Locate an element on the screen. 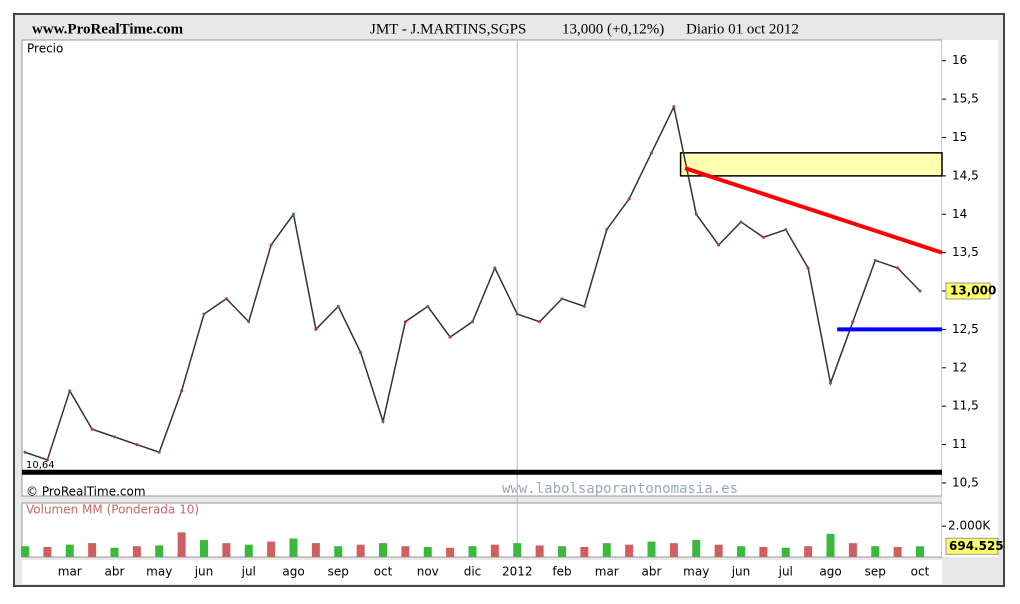 Image resolution: width=1020 pixels, height=604 pixels. x-tick-label: 2012 is located at coordinates (517, 572).